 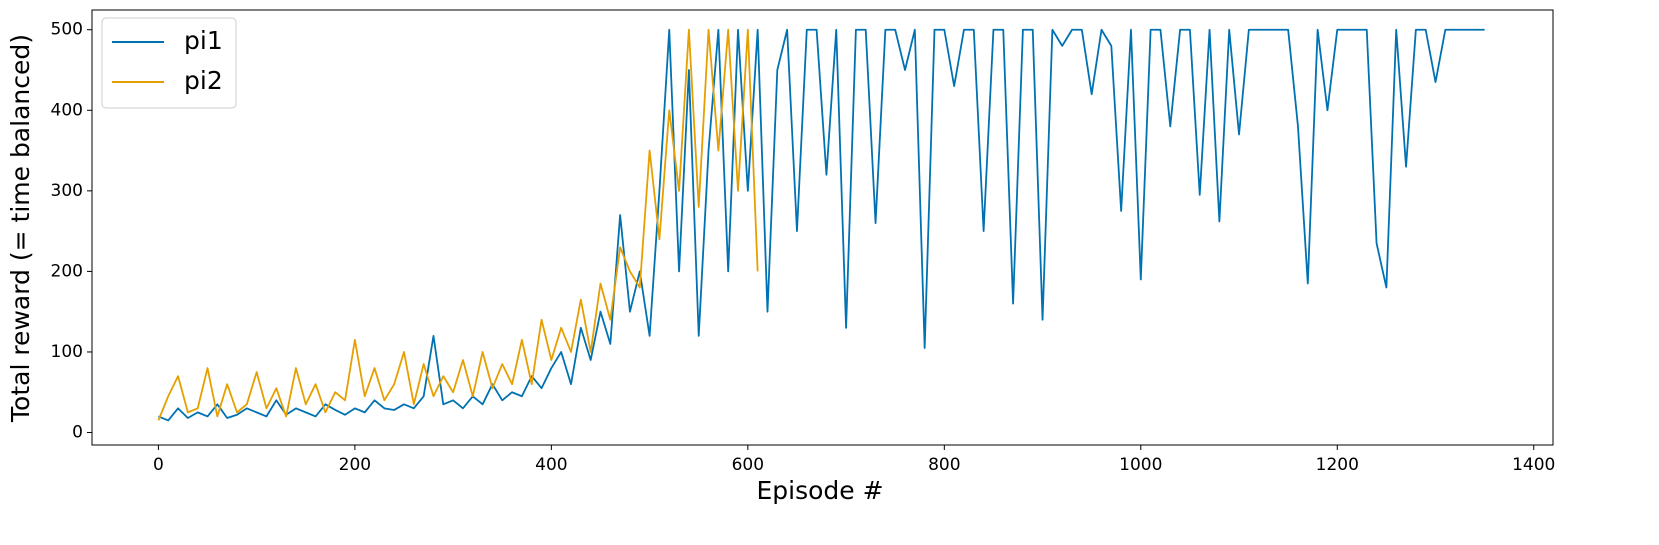 What do you see at coordinates (169, 63) in the screenshot?
I see `legend-box` at bounding box center [169, 63].